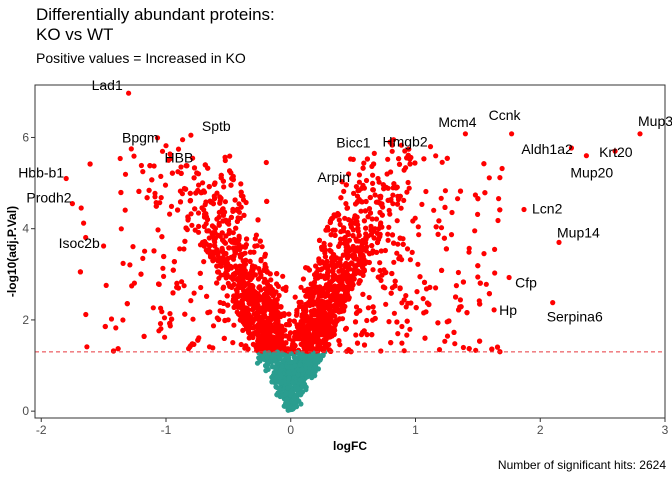 The width and height of the screenshot is (672, 480). I want to click on x-tick-label: 2, so click(540, 430).